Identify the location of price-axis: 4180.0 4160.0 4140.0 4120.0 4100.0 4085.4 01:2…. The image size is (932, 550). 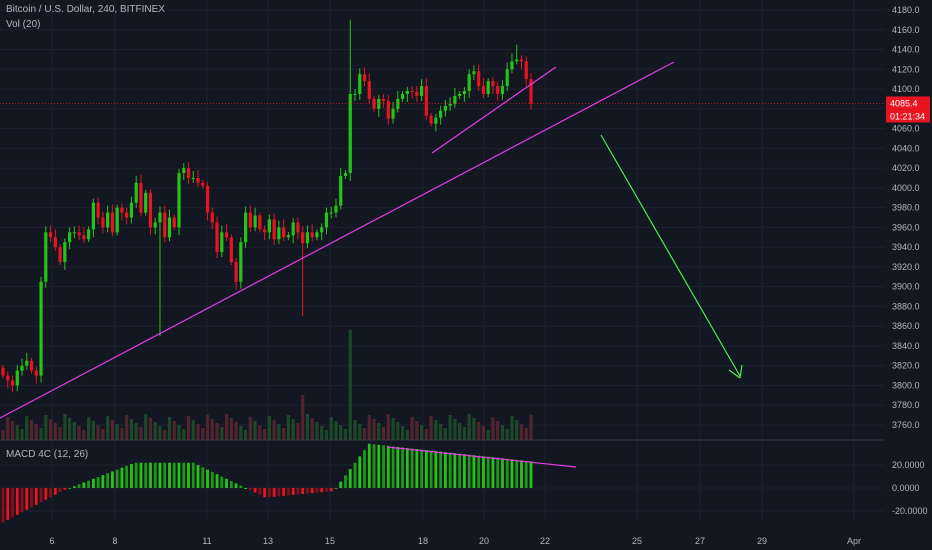
(908, 217).